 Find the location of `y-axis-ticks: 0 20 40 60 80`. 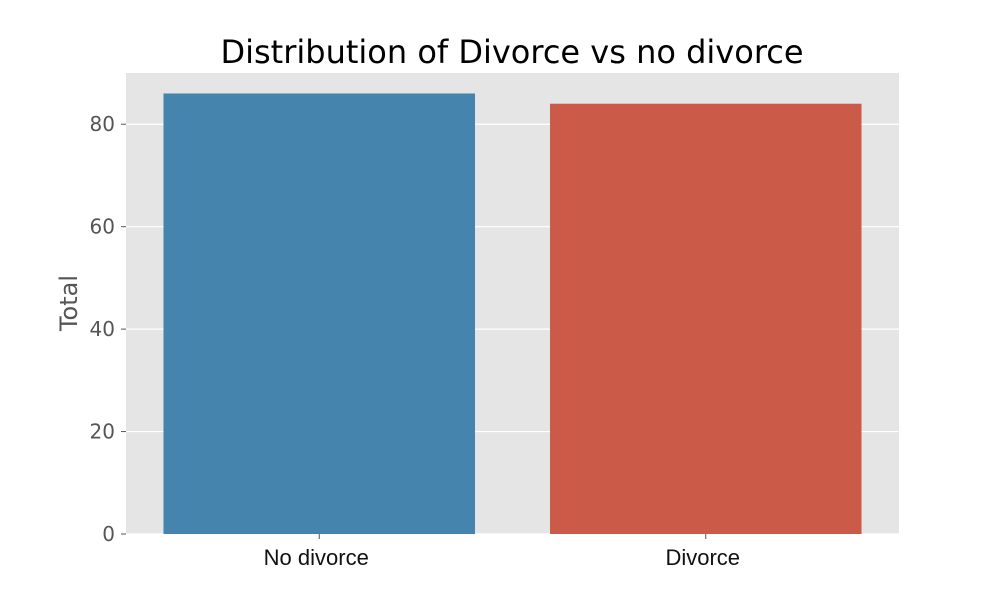

y-axis-ticks: 0 20 40 60 80 is located at coordinates (108, 329).